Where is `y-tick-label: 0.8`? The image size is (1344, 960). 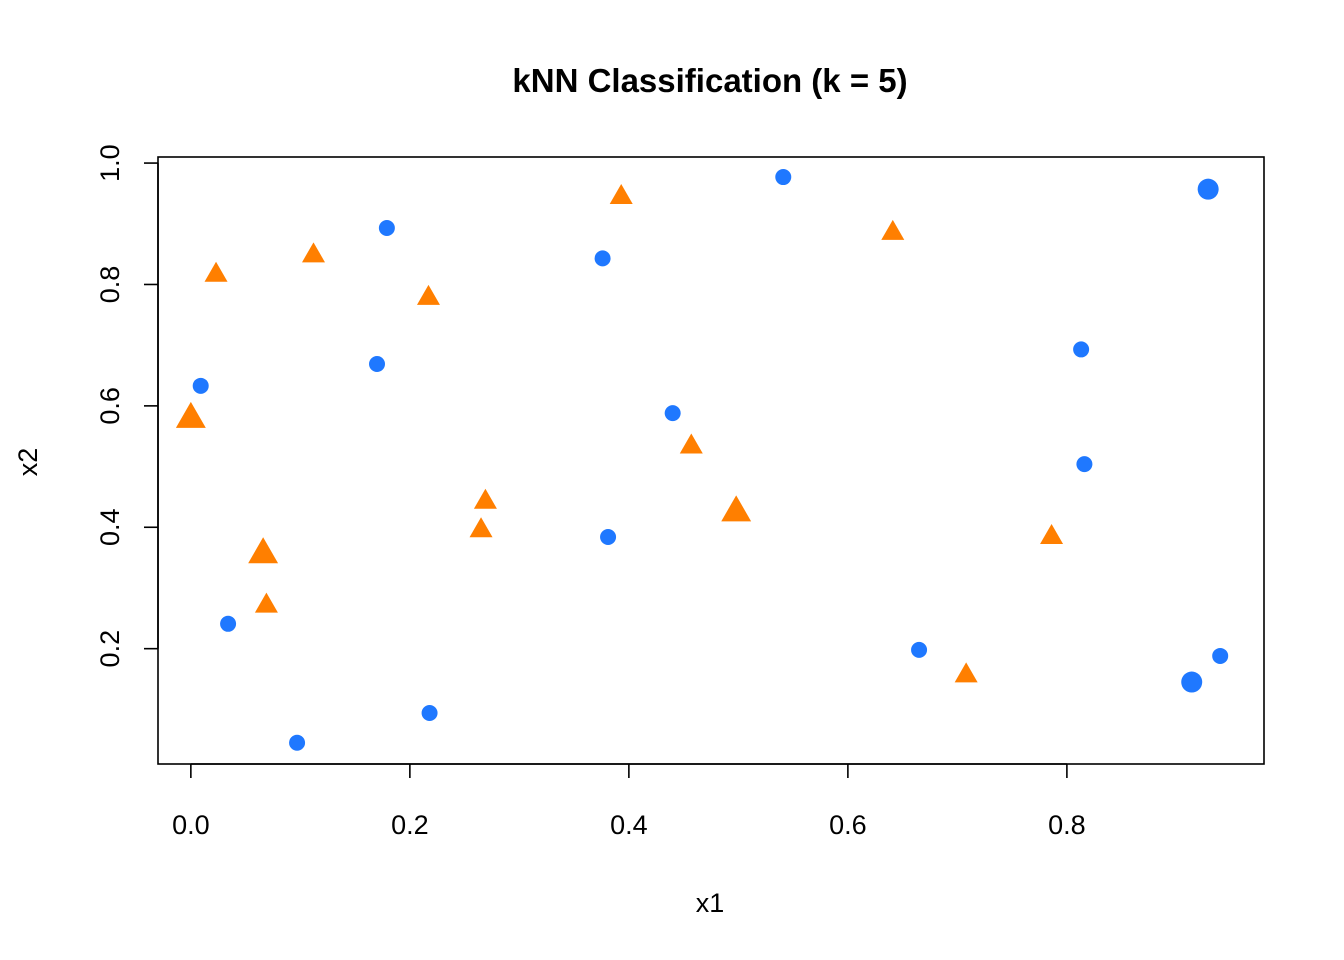 y-tick-label: 0.8 is located at coordinates (110, 285).